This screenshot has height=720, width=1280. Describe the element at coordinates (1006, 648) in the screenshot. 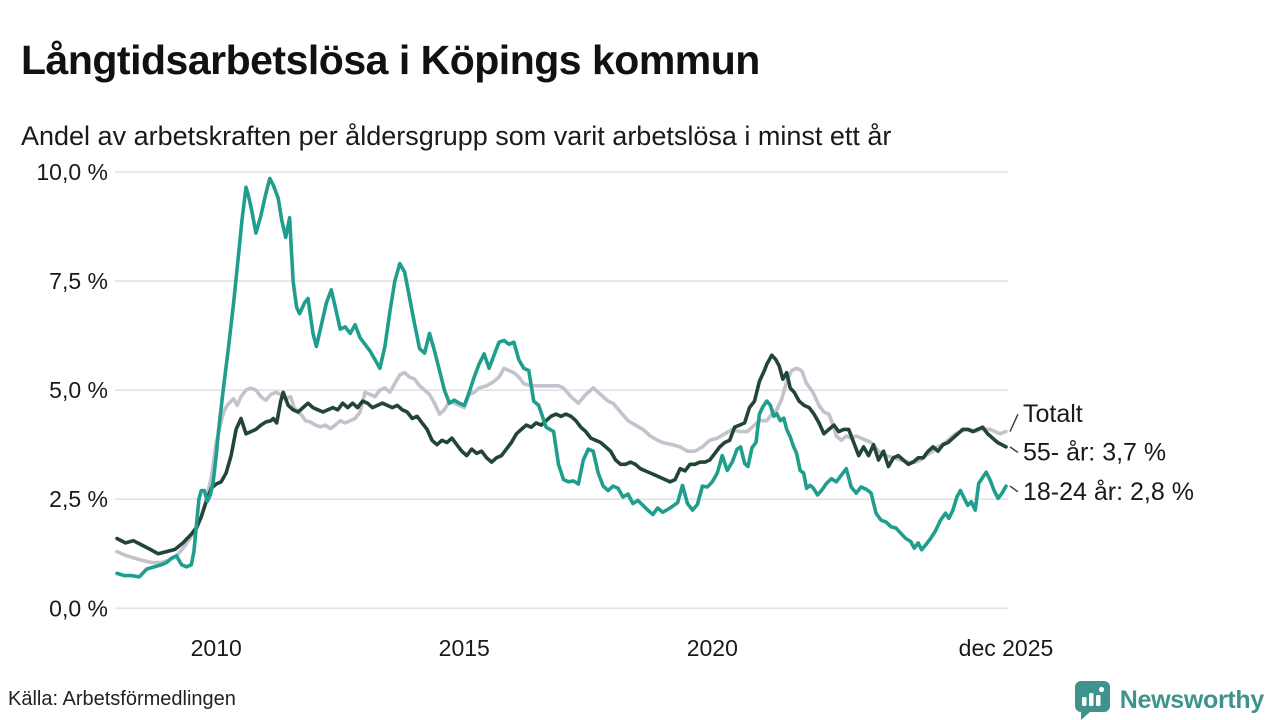

I see `x-tick-label: dec 2025` at that location.